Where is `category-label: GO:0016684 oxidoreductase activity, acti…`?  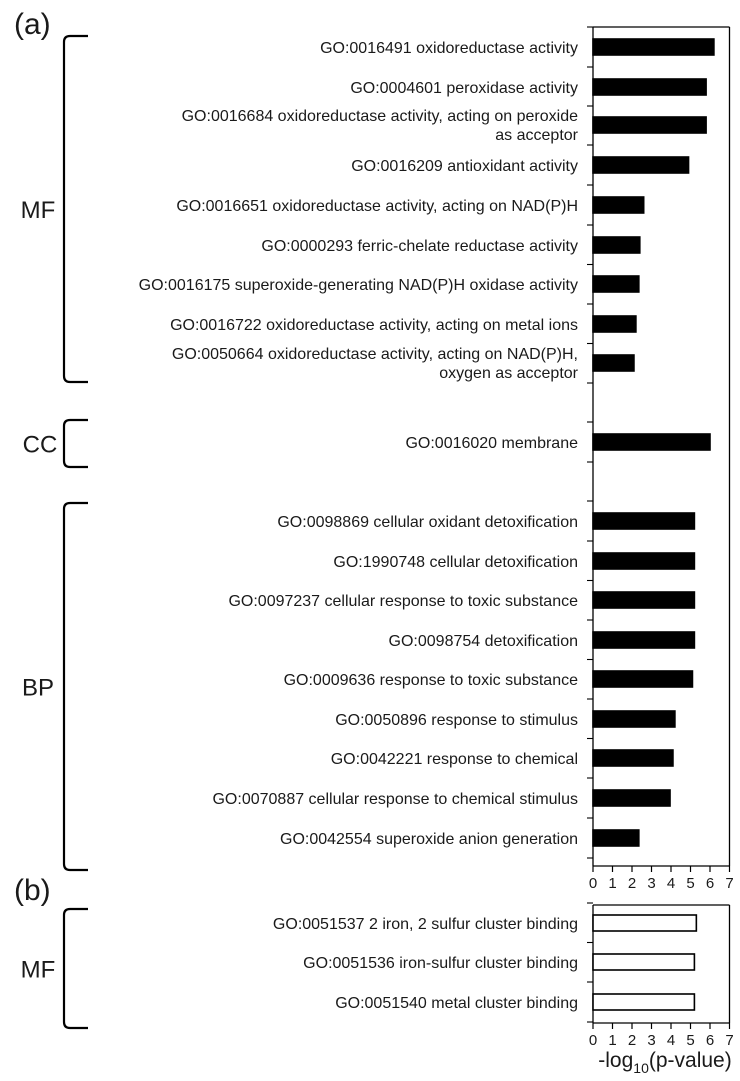
category-label: GO:0016684 oxidoreductase activity, acti… is located at coordinates (380, 116).